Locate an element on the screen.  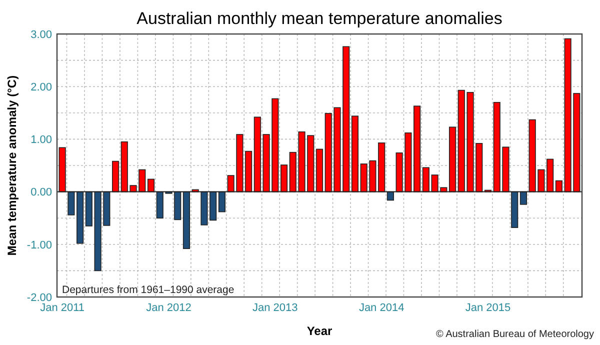
x-tick-label: Jan 2012 is located at coordinates (169, 308).